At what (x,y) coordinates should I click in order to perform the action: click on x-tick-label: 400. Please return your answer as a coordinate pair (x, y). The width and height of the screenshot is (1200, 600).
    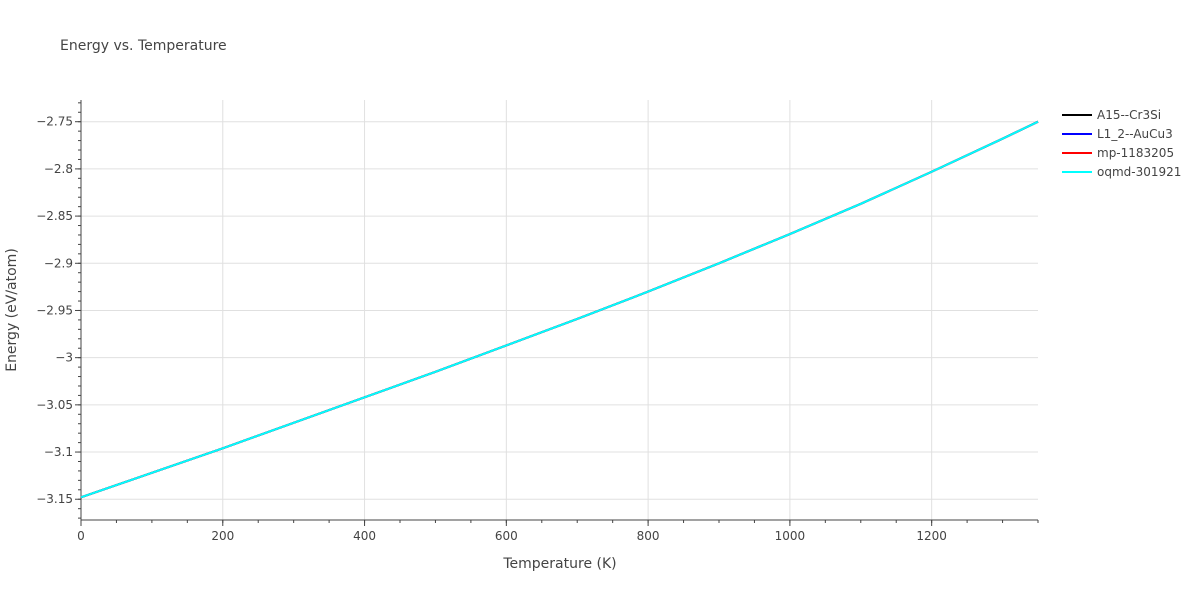
    Looking at the image, I should click on (364, 536).